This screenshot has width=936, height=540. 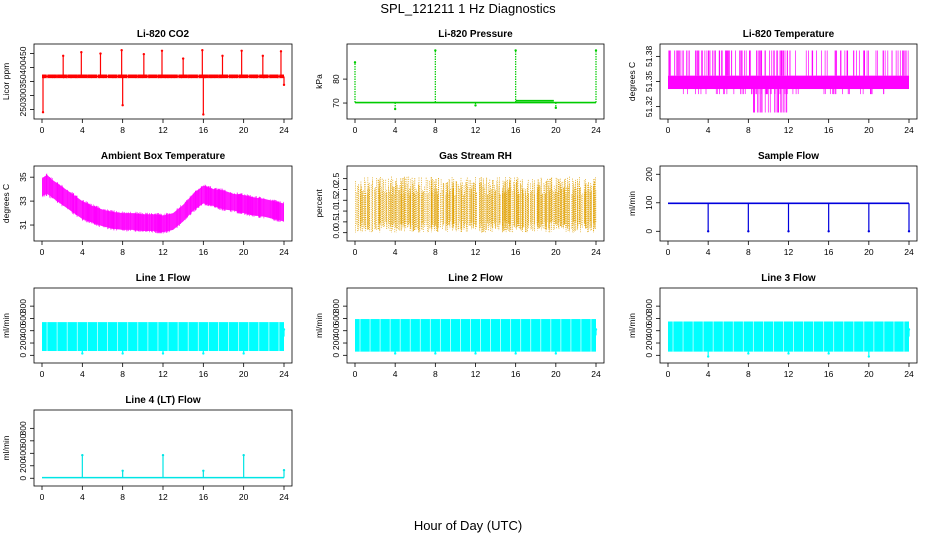 I want to click on y-tick-label: 35, so click(x=23, y=177).